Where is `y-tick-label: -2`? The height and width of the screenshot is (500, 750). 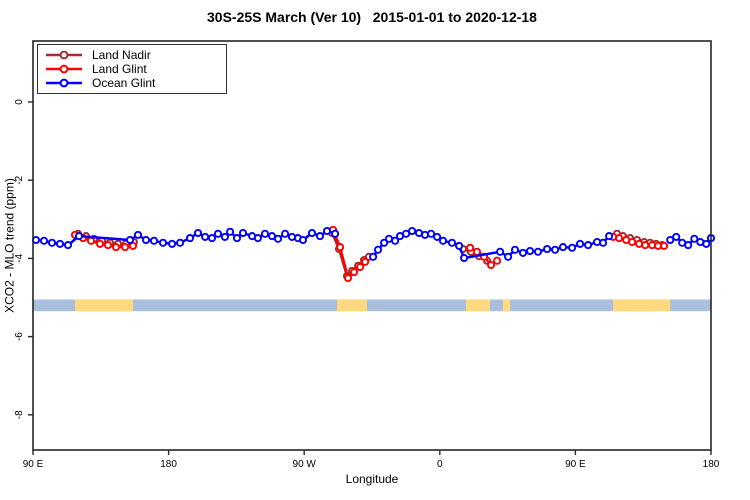
y-tick-label: -2 is located at coordinates (19, 179).